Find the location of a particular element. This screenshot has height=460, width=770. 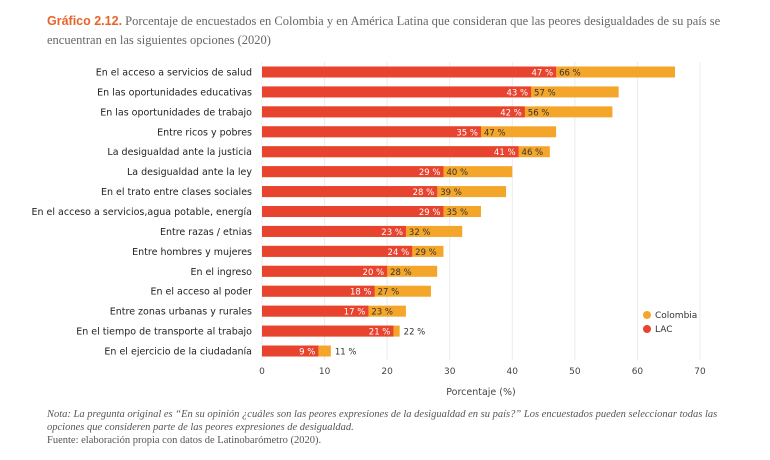

x-tick-label: 70 is located at coordinates (700, 372).